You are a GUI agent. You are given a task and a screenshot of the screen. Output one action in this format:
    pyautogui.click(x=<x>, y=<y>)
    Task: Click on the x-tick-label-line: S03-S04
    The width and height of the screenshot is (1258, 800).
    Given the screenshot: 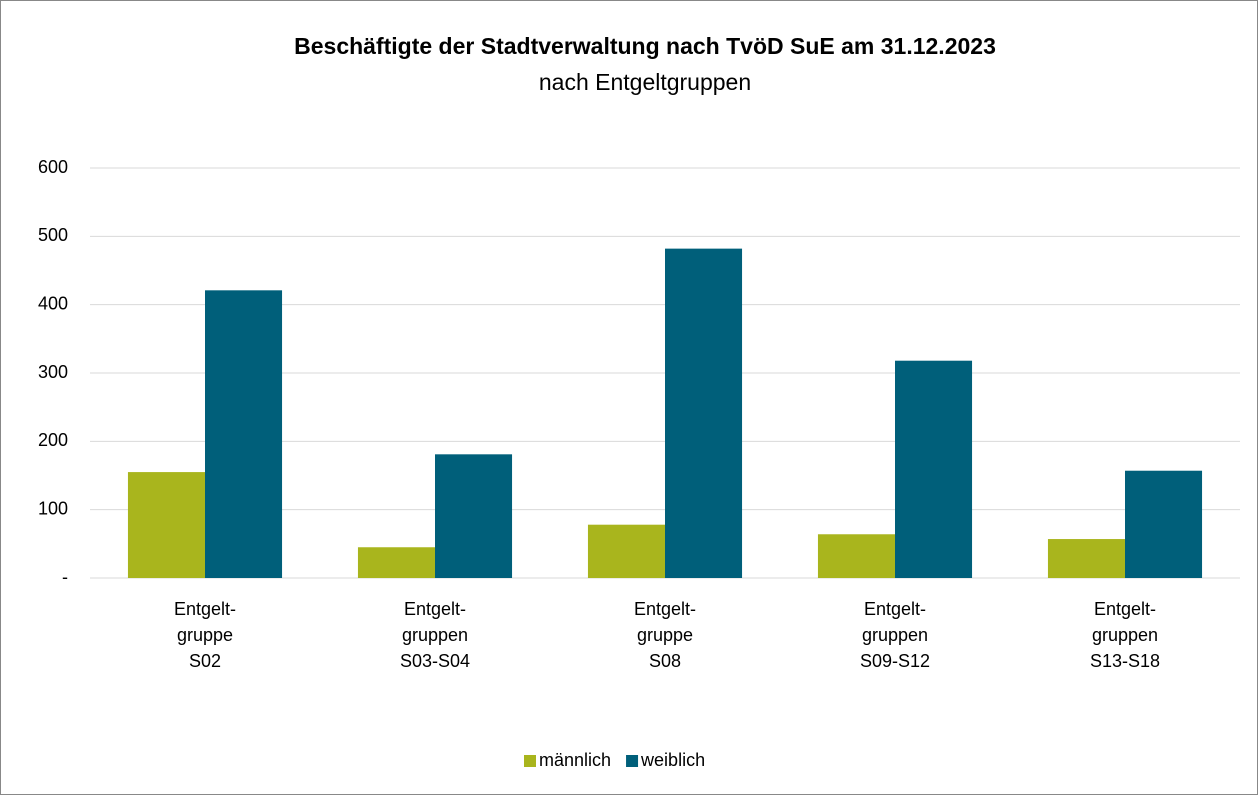 What is the action you would take?
    pyautogui.click(x=435, y=661)
    